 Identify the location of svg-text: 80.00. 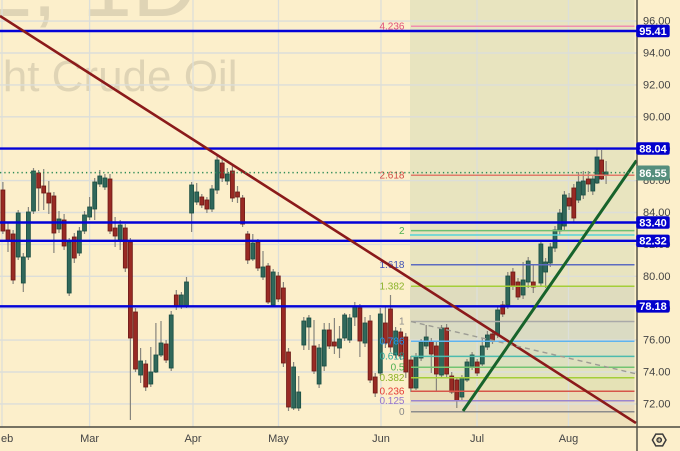
(657, 277).